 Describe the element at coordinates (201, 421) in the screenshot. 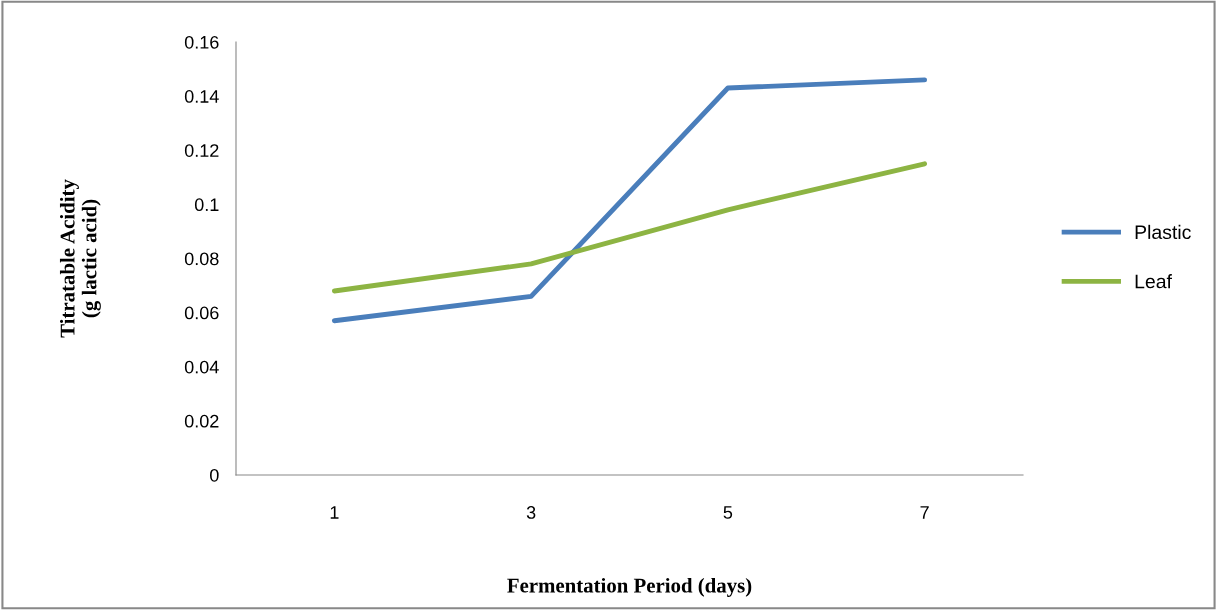

I see `y-tick-label: 0.02` at that location.